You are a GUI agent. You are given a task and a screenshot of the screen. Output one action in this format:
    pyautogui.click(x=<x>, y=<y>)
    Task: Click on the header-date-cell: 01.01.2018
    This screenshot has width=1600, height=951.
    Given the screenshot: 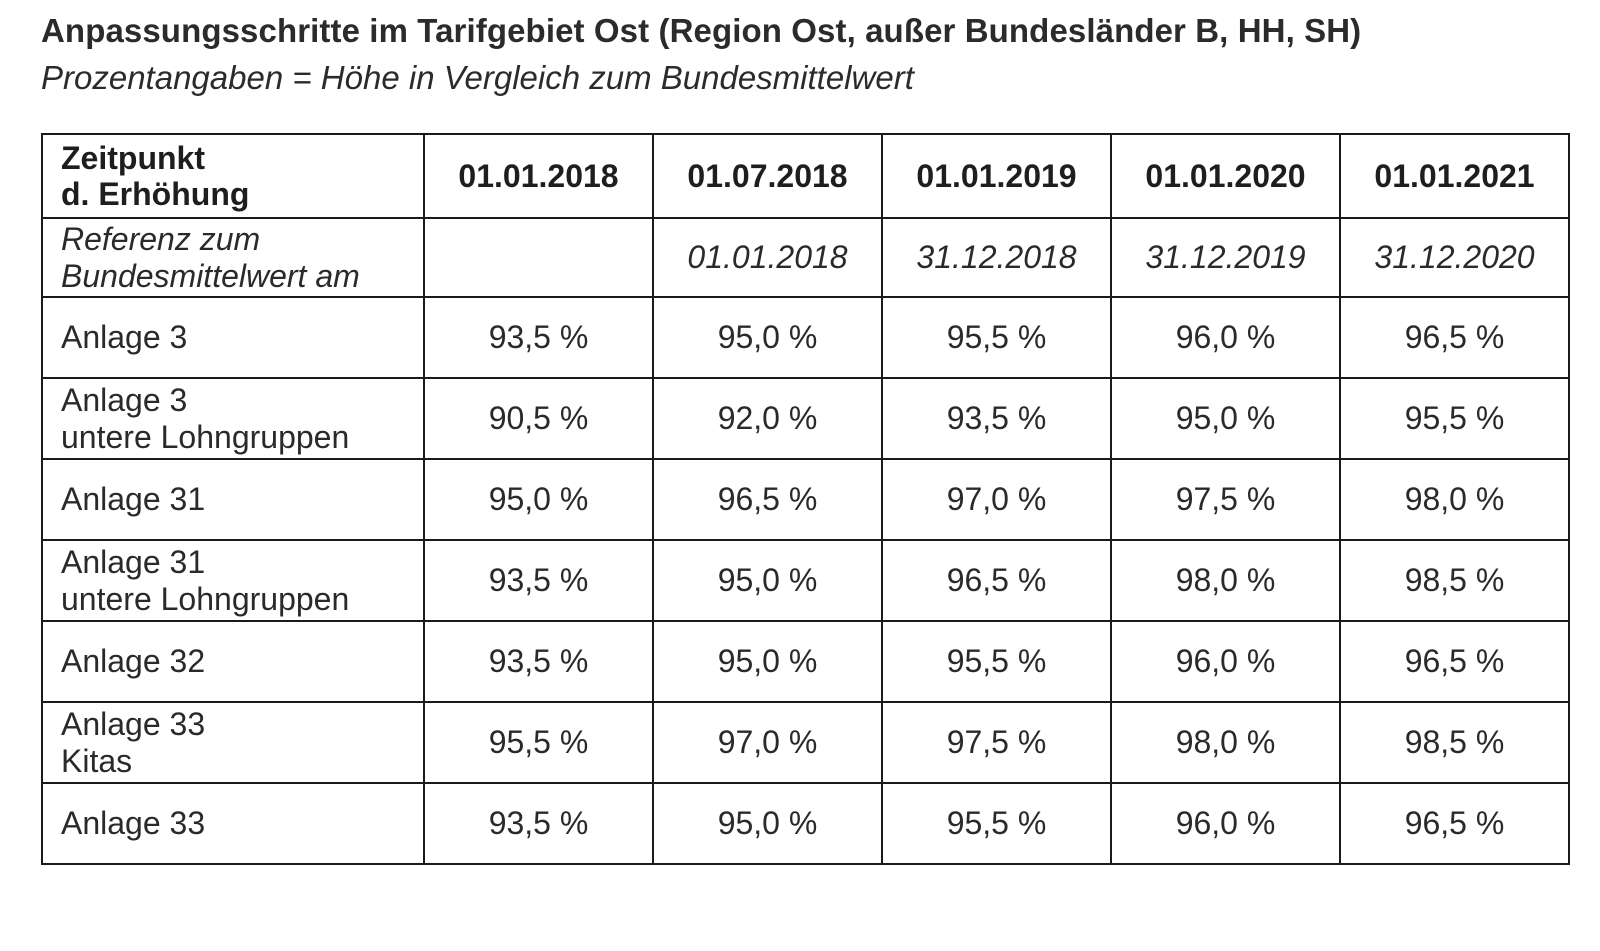 What is the action you would take?
    pyautogui.click(x=538, y=176)
    